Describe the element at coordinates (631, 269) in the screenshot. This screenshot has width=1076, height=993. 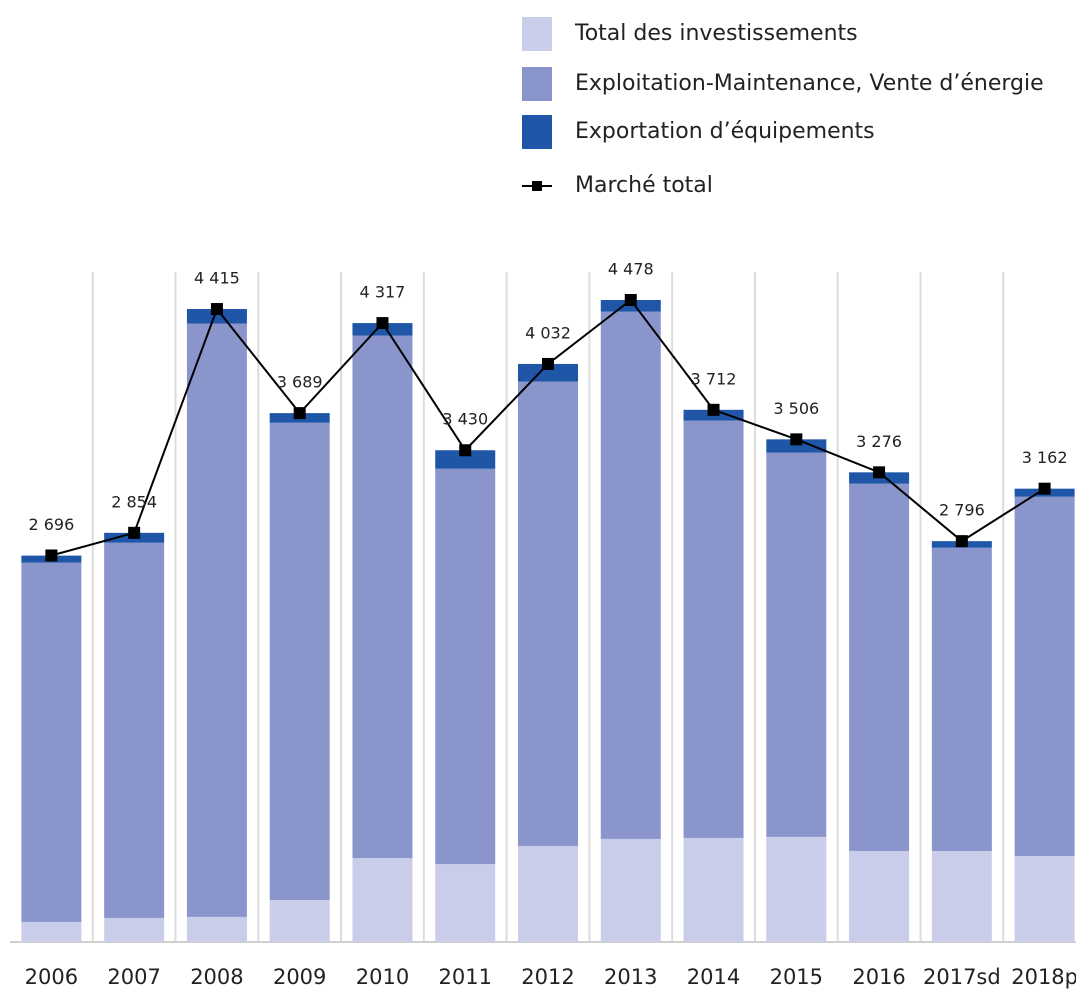
I see `data-label: 4 478` at that location.